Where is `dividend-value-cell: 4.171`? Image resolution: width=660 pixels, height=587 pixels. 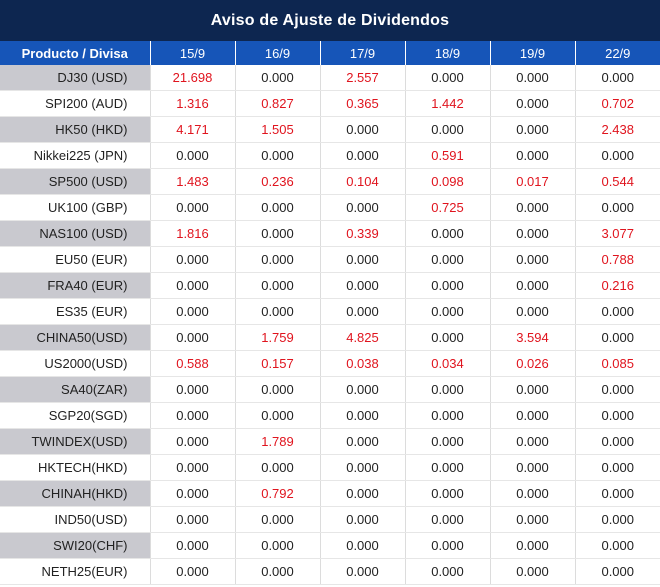 dividend-value-cell: 4.171 is located at coordinates (193, 129).